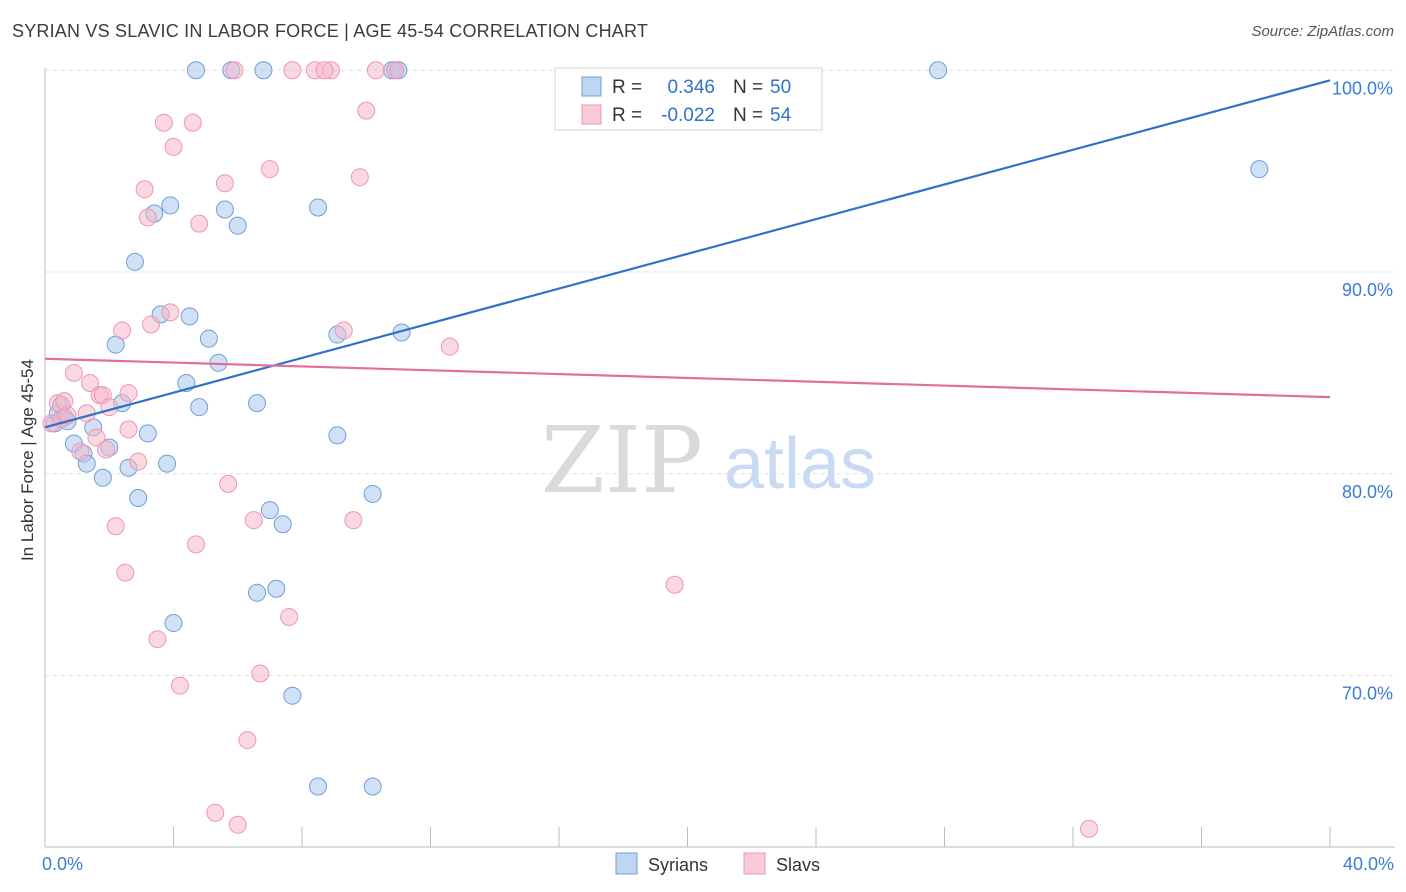 This screenshot has width=1406, height=892. Describe the element at coordinates (691, 87) in the screenshot. I see `stats-r-value: 0.346` at that location.